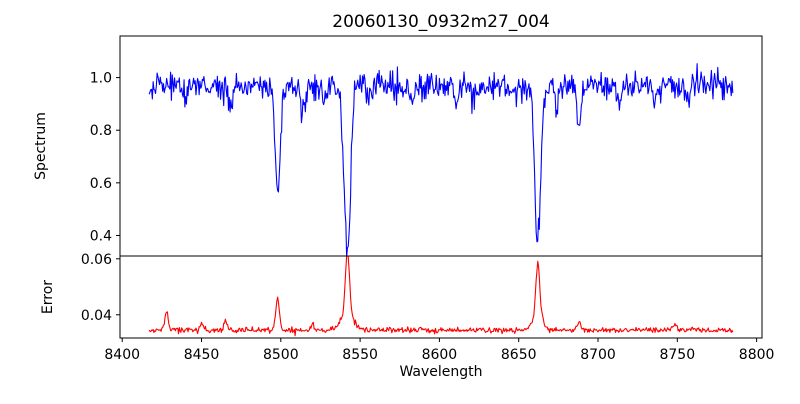  I want to click on x-tick-label: 8550, so click(360, 355).